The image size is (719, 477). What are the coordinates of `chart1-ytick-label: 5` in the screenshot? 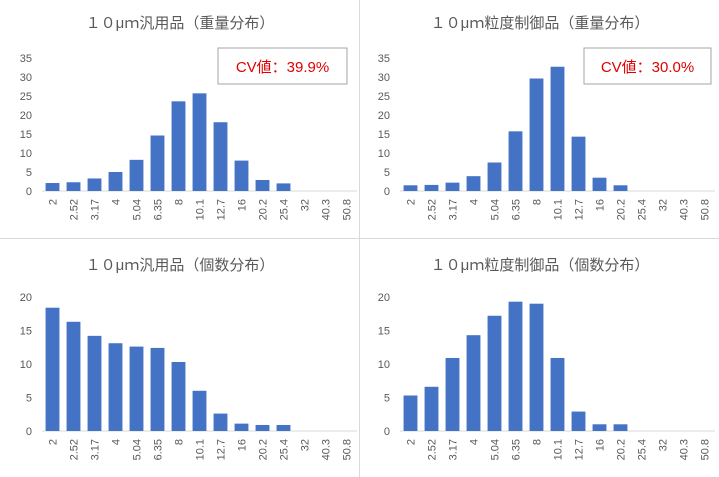 It's located at (29, 173).